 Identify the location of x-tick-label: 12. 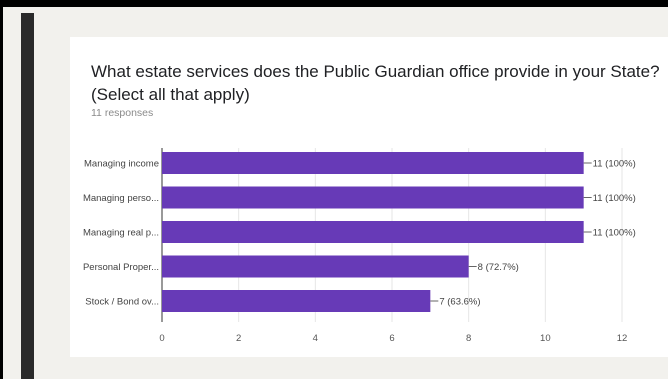
(622, 338).